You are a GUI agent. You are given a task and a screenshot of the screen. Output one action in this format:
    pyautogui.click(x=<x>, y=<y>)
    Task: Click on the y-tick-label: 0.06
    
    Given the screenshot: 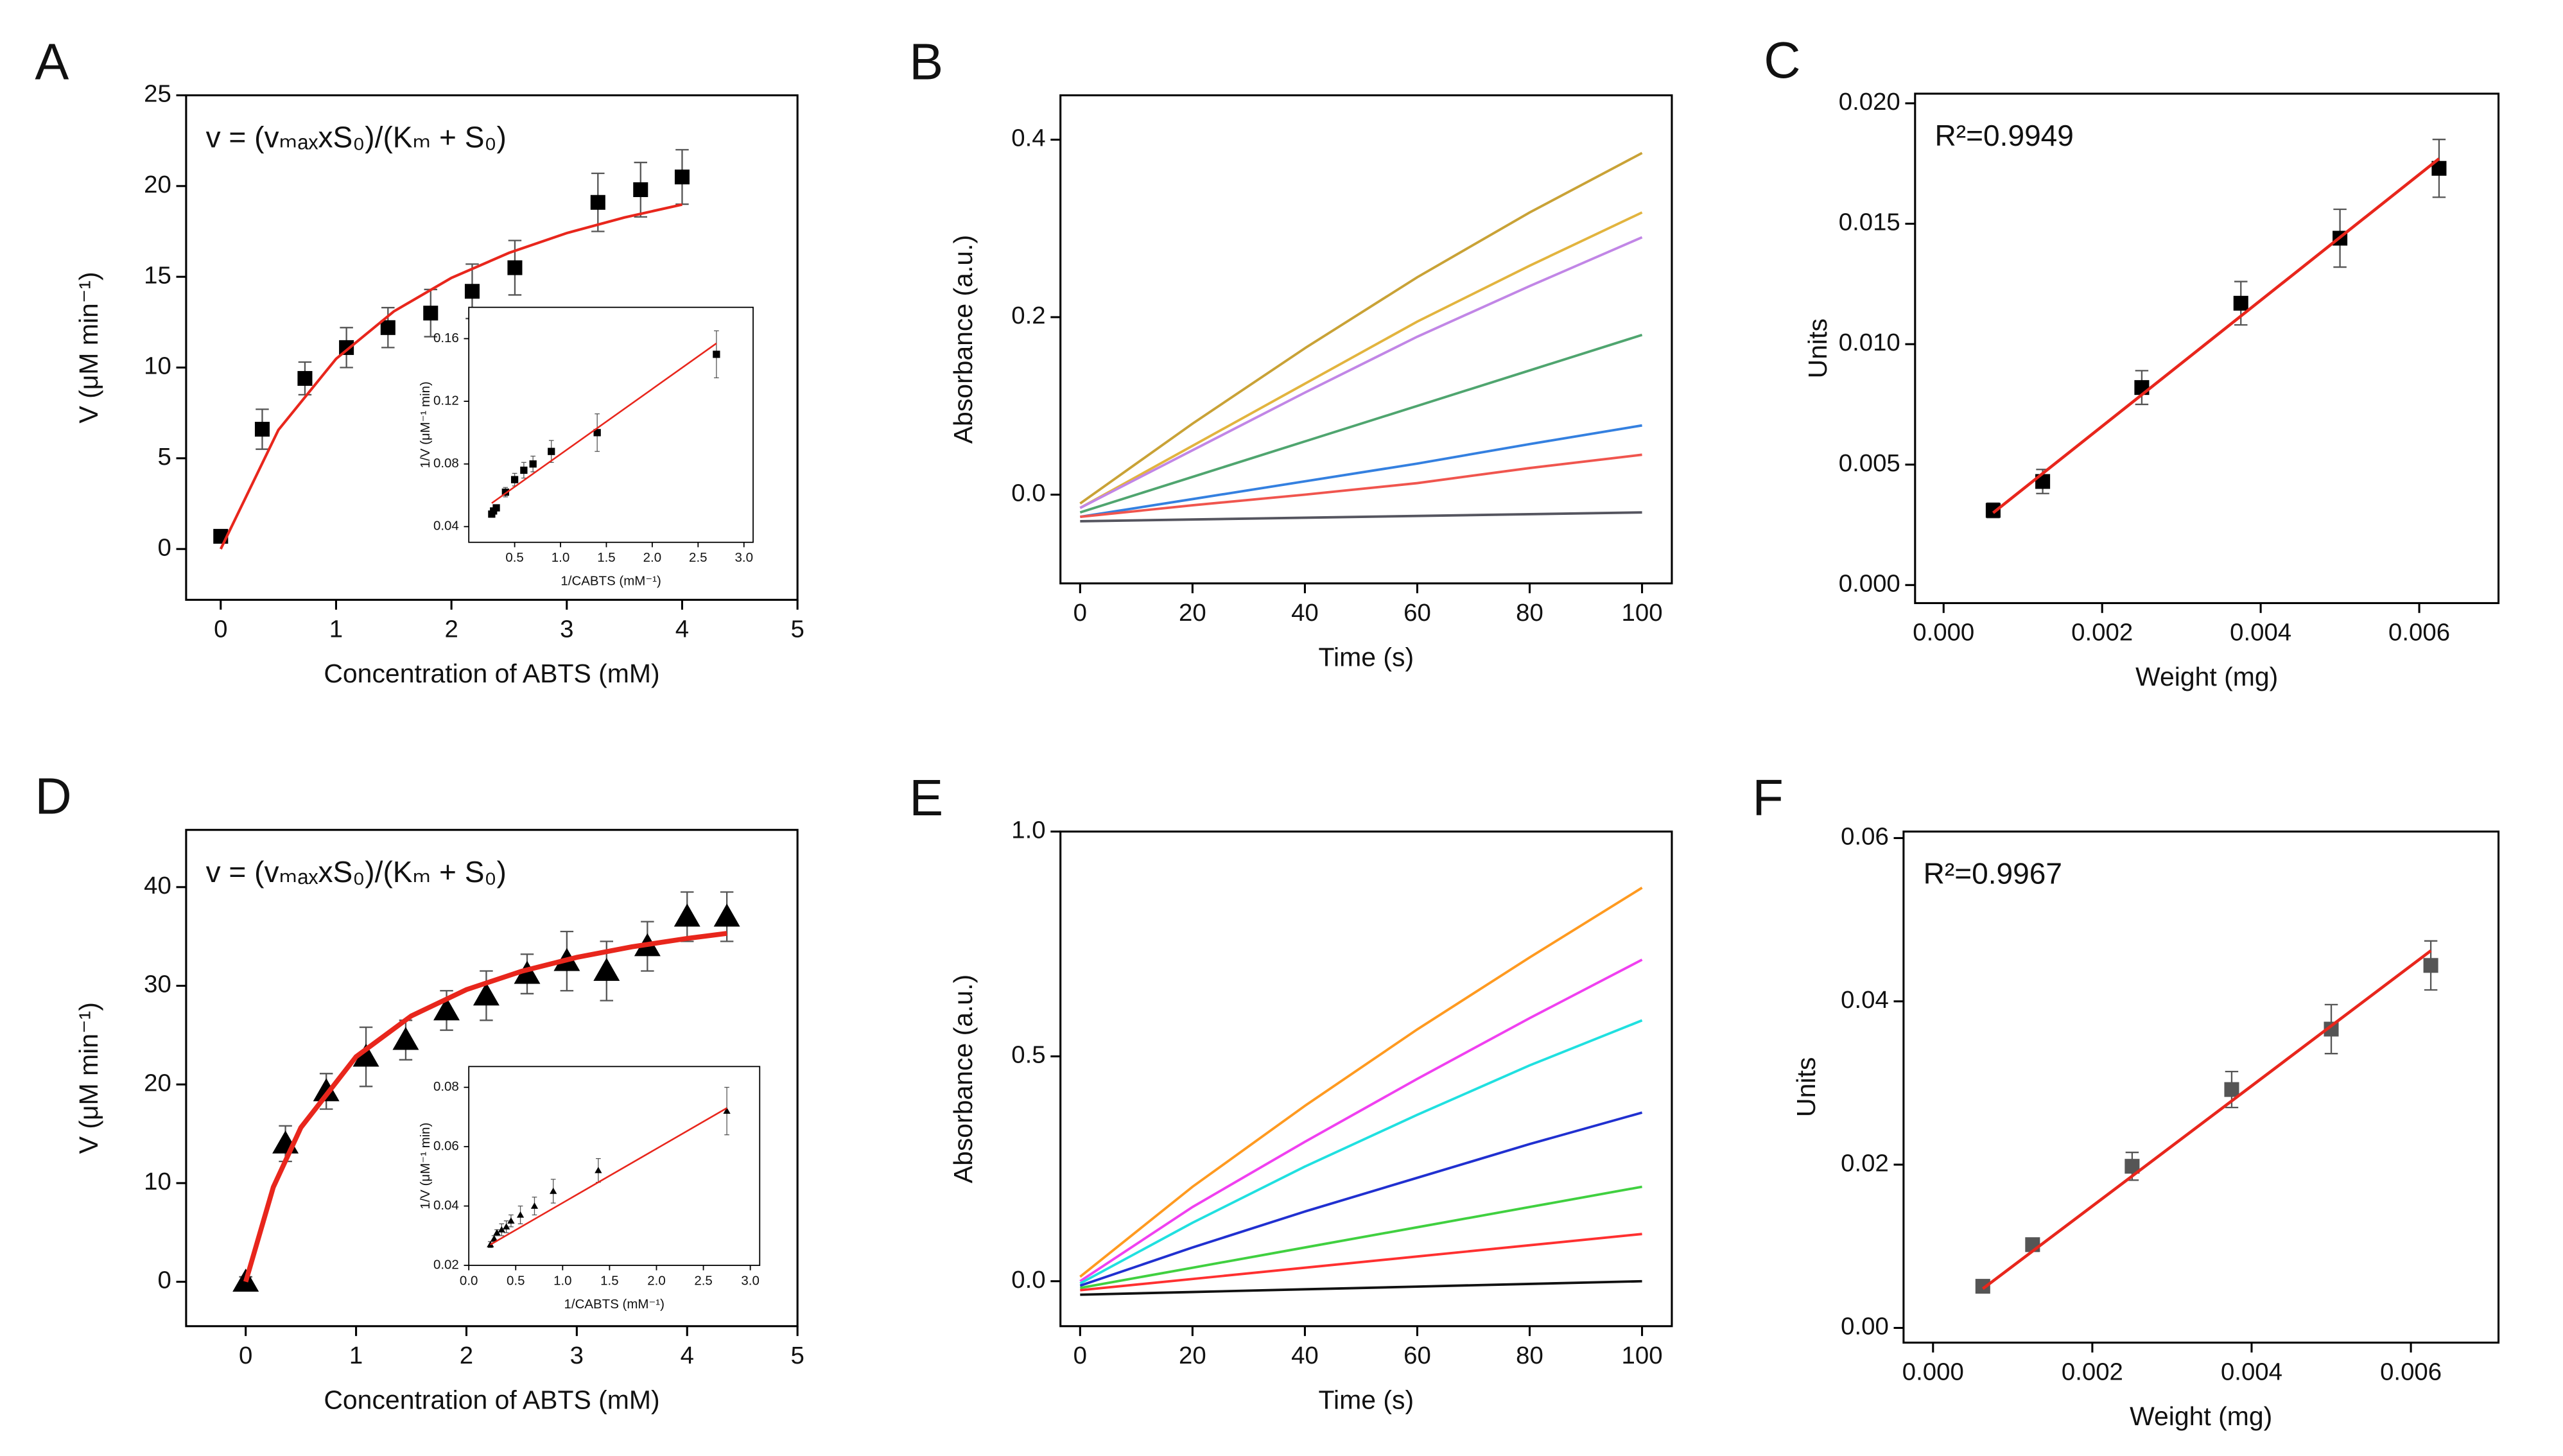 What is the action you would take?
    pyautogui.click(x=446, y=1146)
    